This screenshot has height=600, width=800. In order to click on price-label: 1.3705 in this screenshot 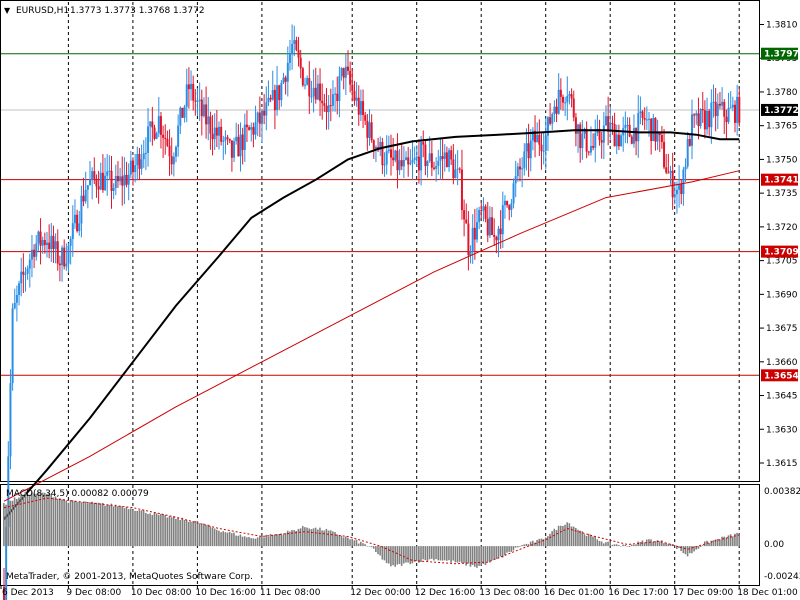, I will do `click(782, 262)`.